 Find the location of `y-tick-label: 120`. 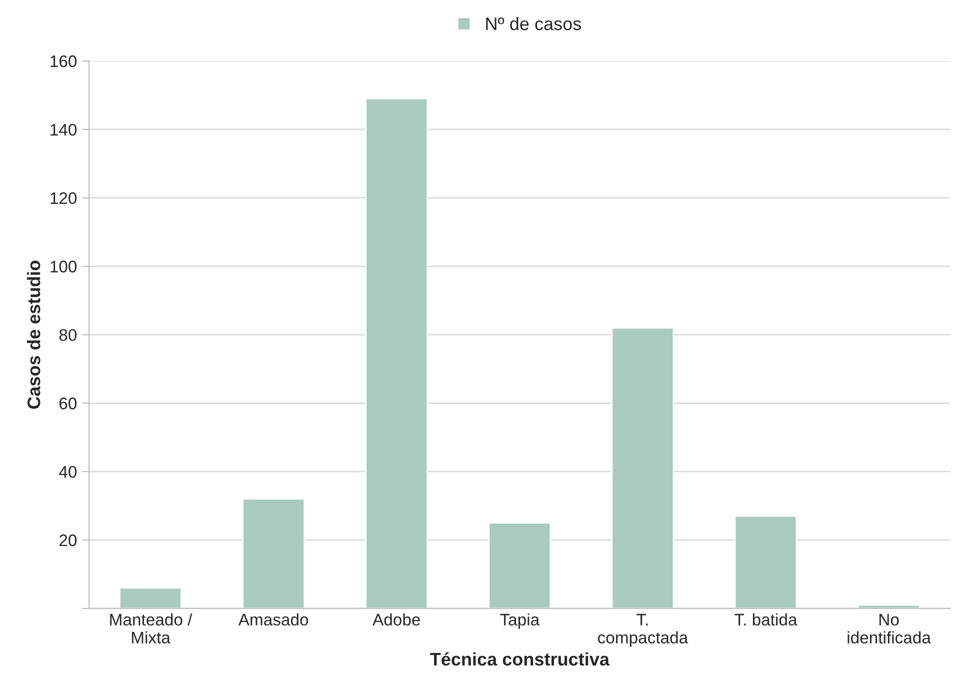

y-tick-label: 120 is located at coordinates (63, 198).